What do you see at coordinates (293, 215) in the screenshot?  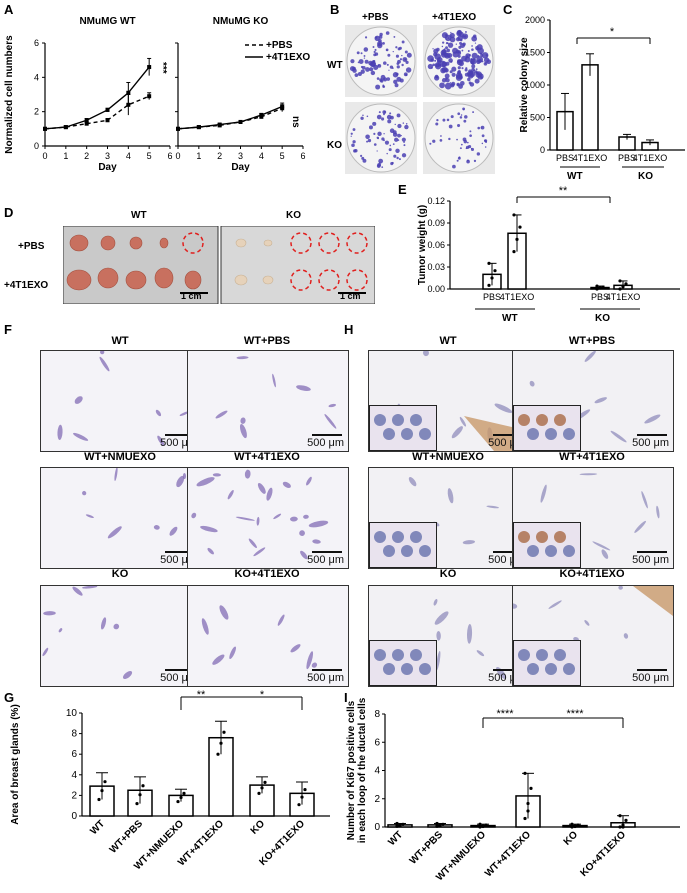 I see `d-ko-label: KO` at bounding box center [293, 215].